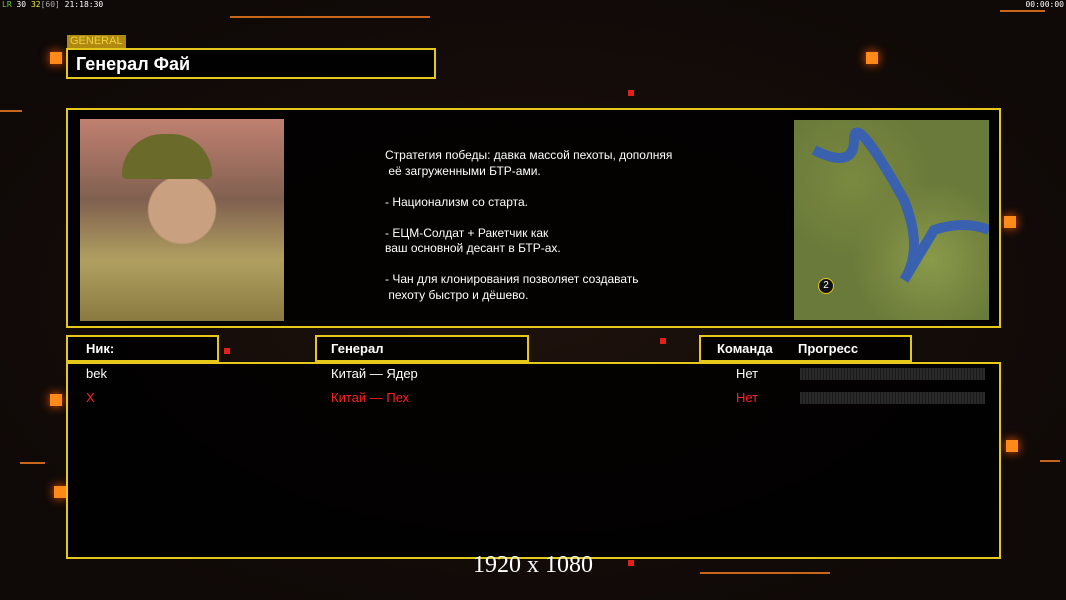  I want to click on general-tag: GENERAL, so click(96, 41).